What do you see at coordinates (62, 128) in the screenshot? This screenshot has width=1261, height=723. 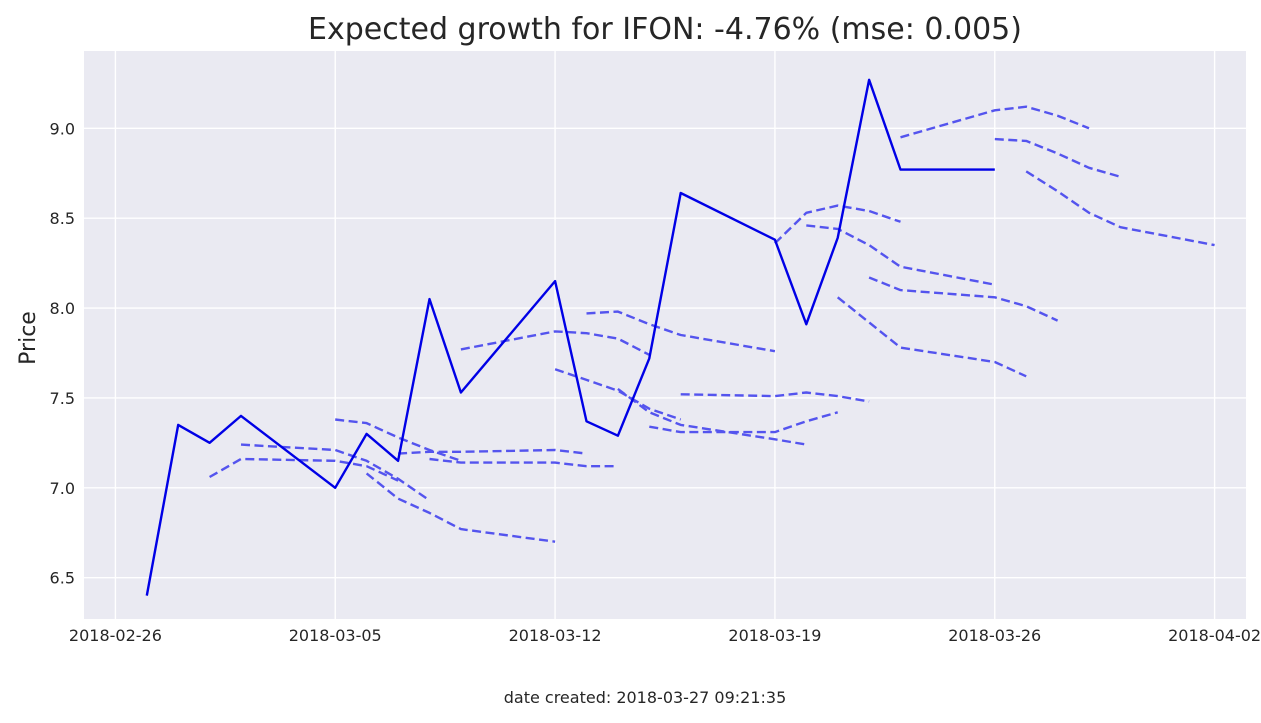 I see `y-tick-label: 9.0` at bounding box center [62, 128].